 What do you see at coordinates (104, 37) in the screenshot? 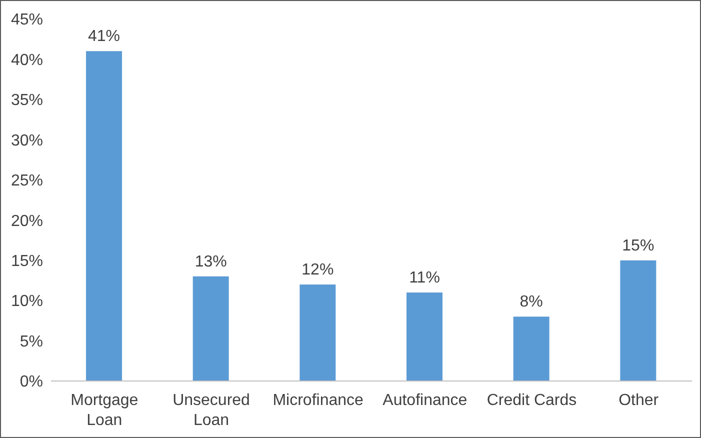
I see `data-label: 41%` at bounding box center [104, 37].